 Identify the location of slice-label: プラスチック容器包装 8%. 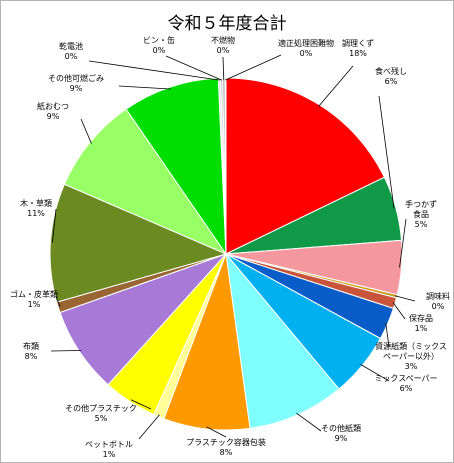
(226, 447).